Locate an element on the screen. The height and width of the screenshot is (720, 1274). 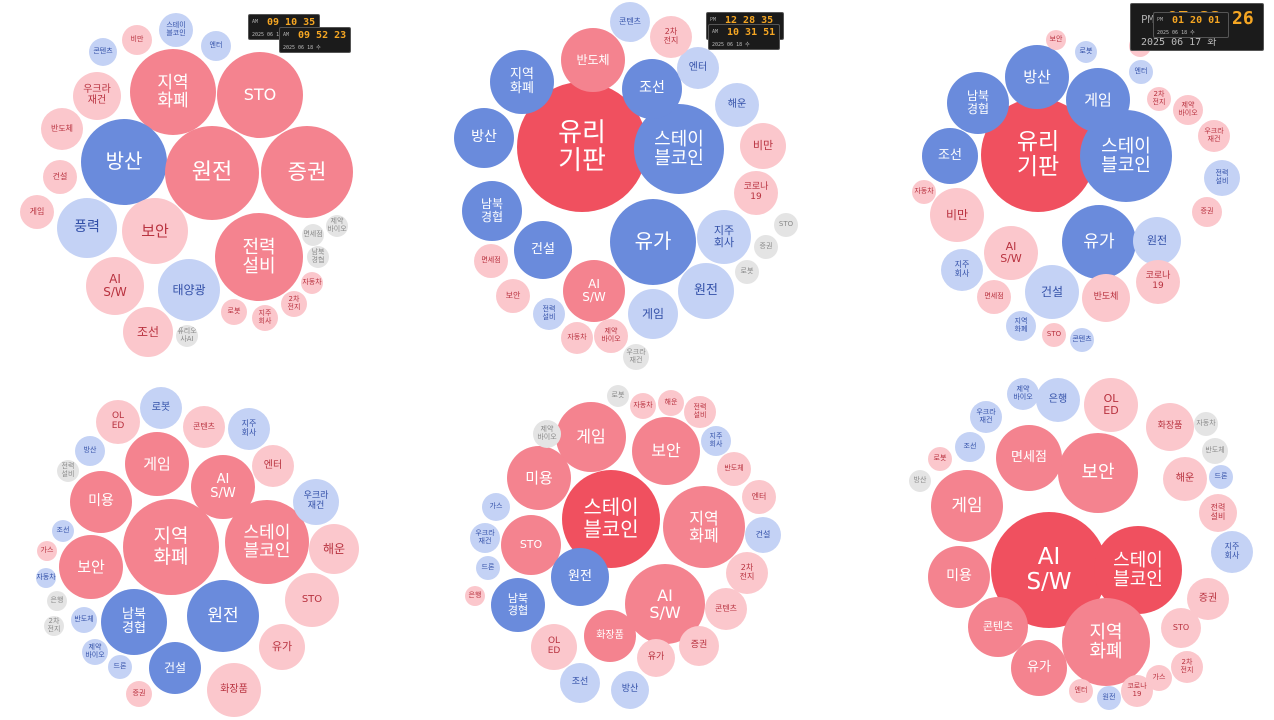
bubble-드론: 드론 is located at coordinates (488, 568).